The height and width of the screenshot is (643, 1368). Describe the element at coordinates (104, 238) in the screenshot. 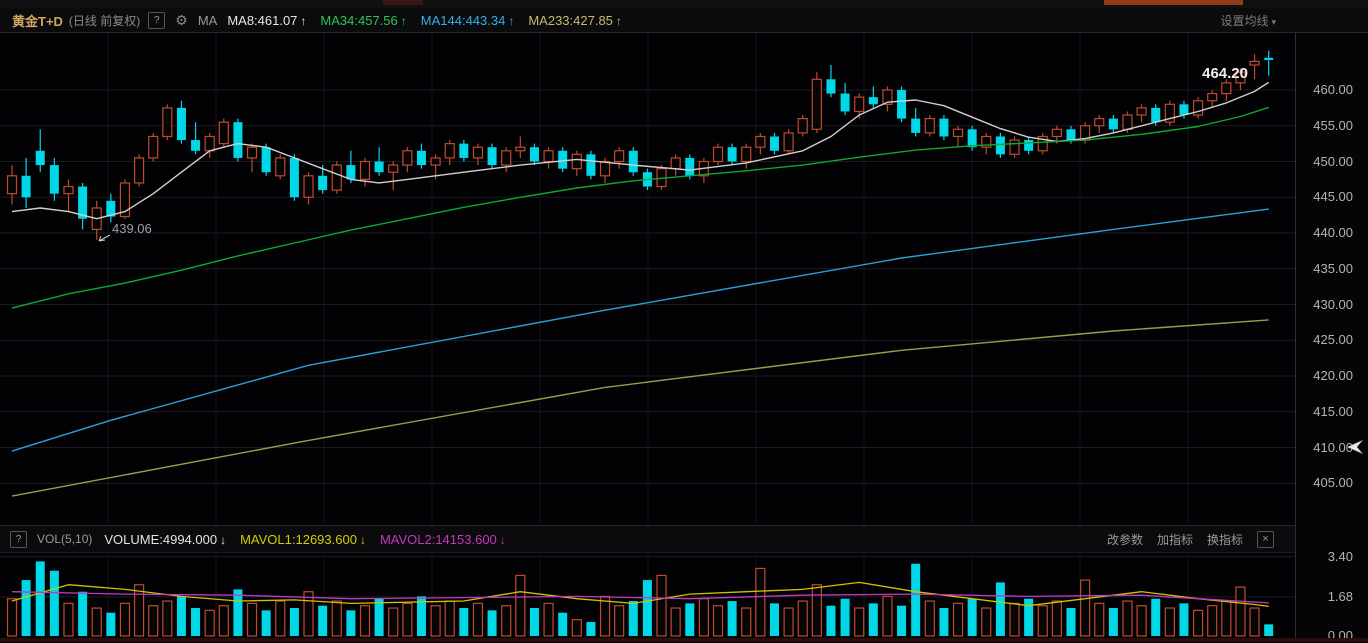

I see `low-annotation-arrow` at that location.